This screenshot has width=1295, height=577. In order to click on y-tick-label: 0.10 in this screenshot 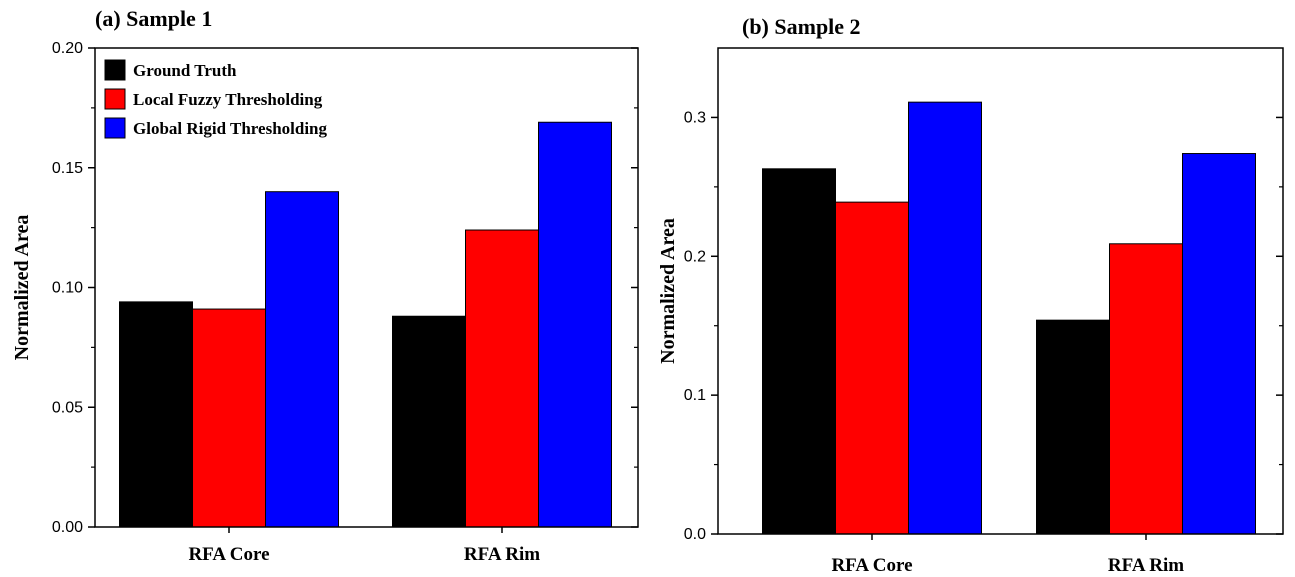, I will do `click(67, 288)`.